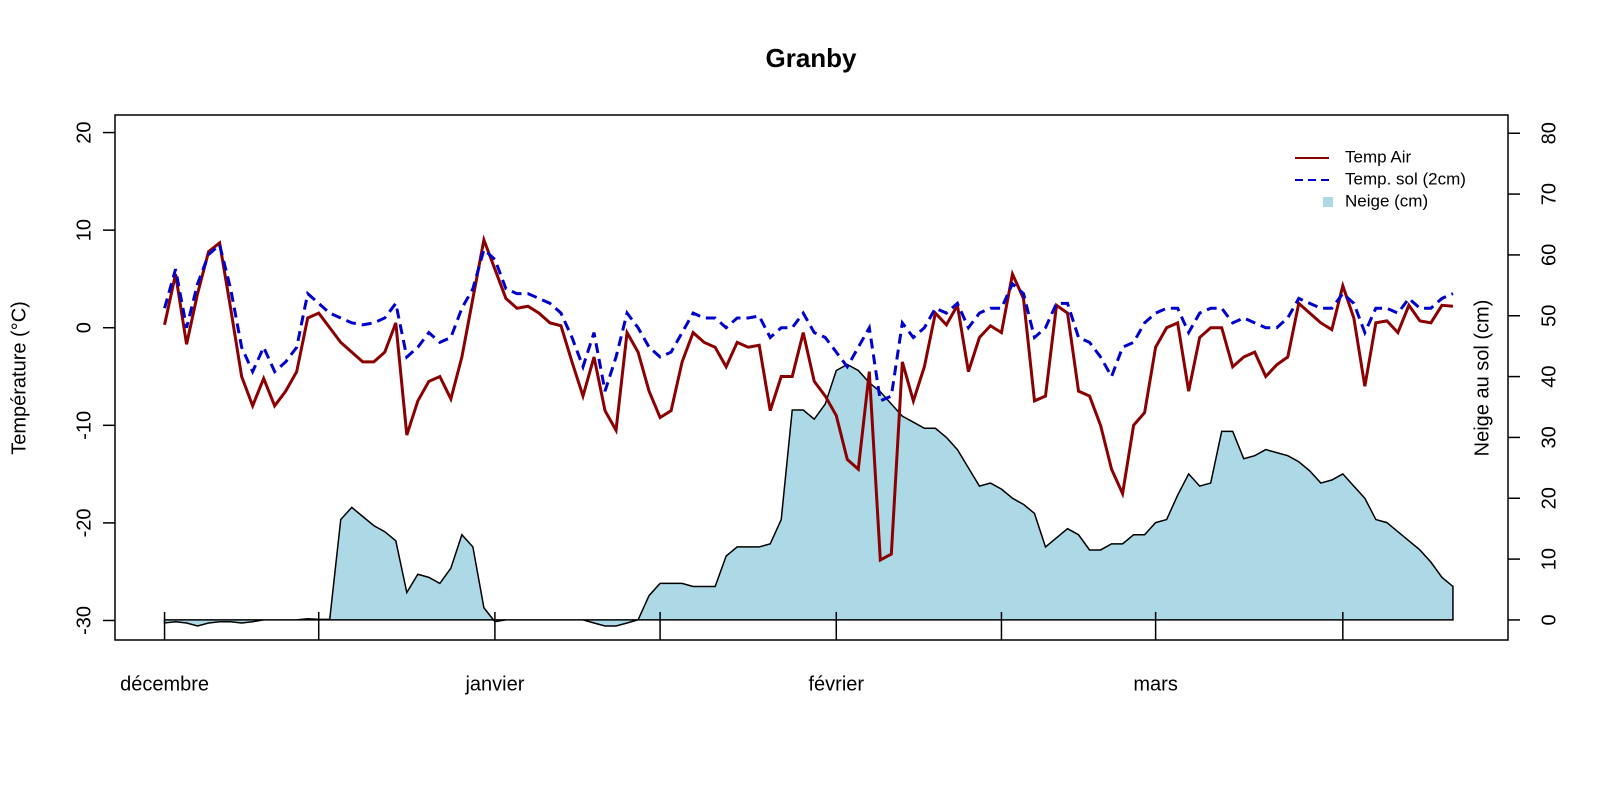 This screenshot has height=800, width=1600. I want to click on y2-tick-label: 40, so click(1549, 376).